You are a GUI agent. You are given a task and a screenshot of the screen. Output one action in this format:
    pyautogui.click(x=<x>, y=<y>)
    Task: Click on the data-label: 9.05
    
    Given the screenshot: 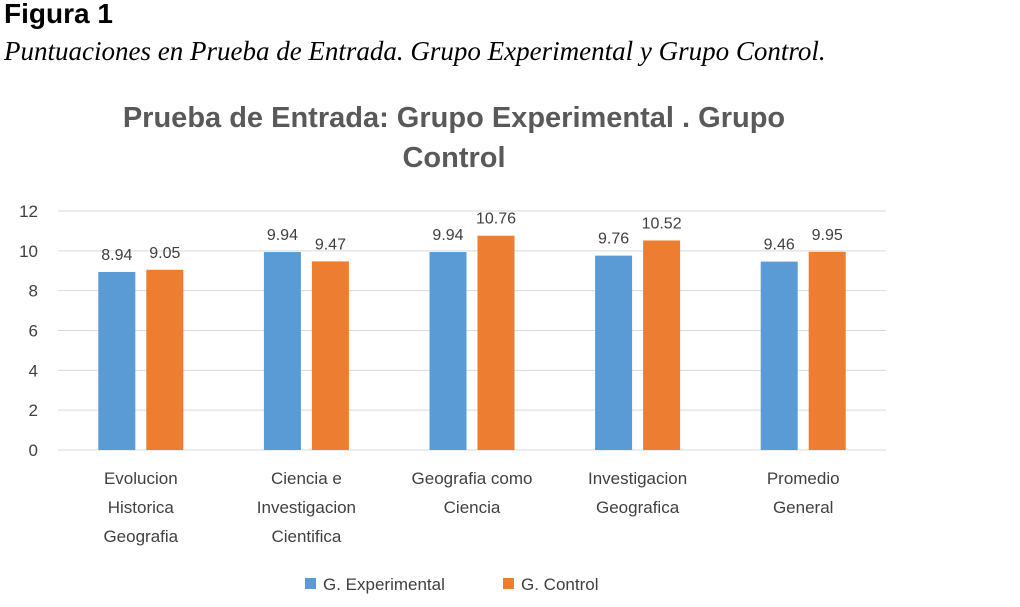 What is the action you would take?
    pyautogui.click(x=164, y=253)
    